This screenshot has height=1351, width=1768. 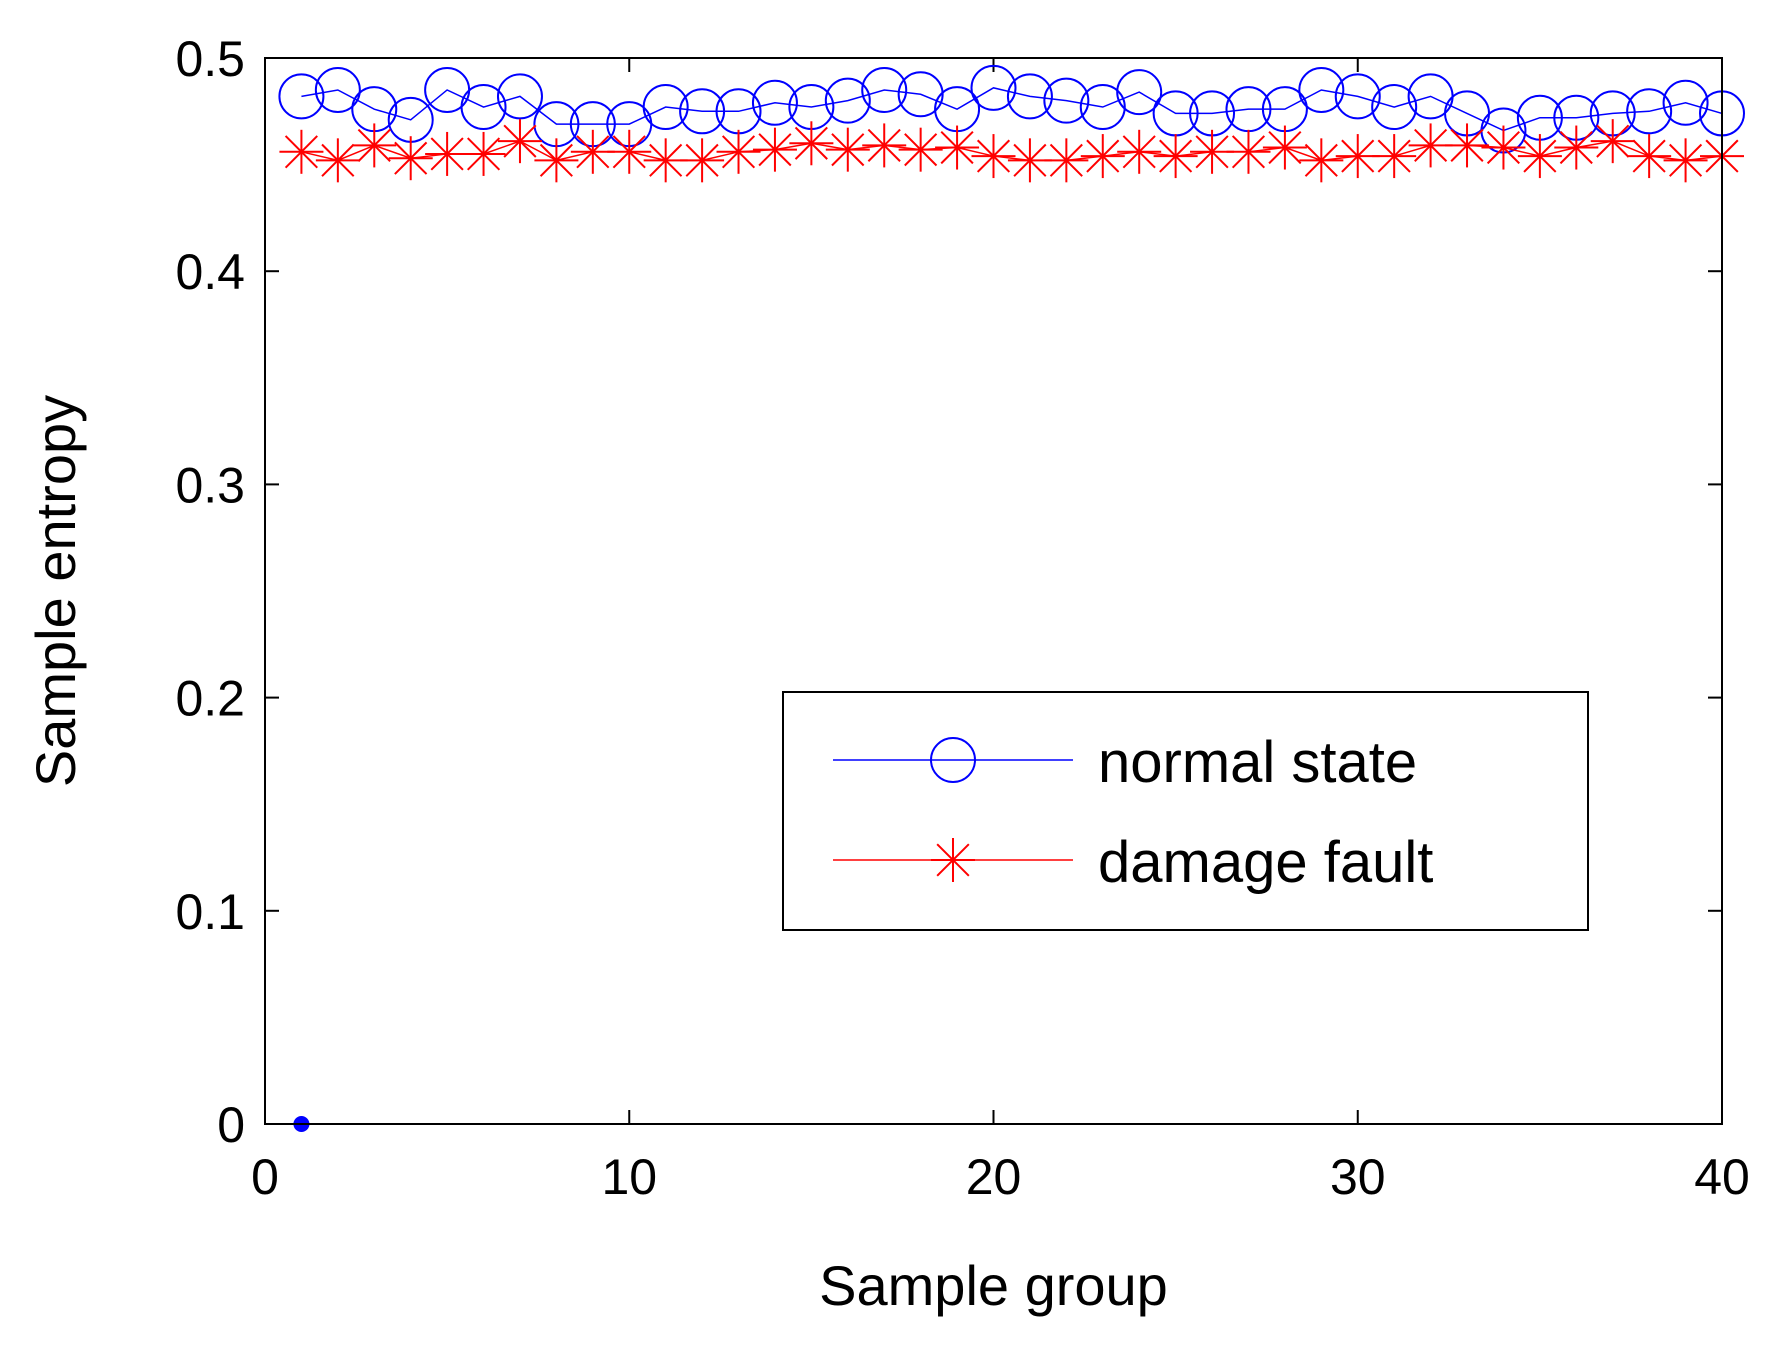 I want to click on legend-item: normal state, so click(x=1125, y=762).